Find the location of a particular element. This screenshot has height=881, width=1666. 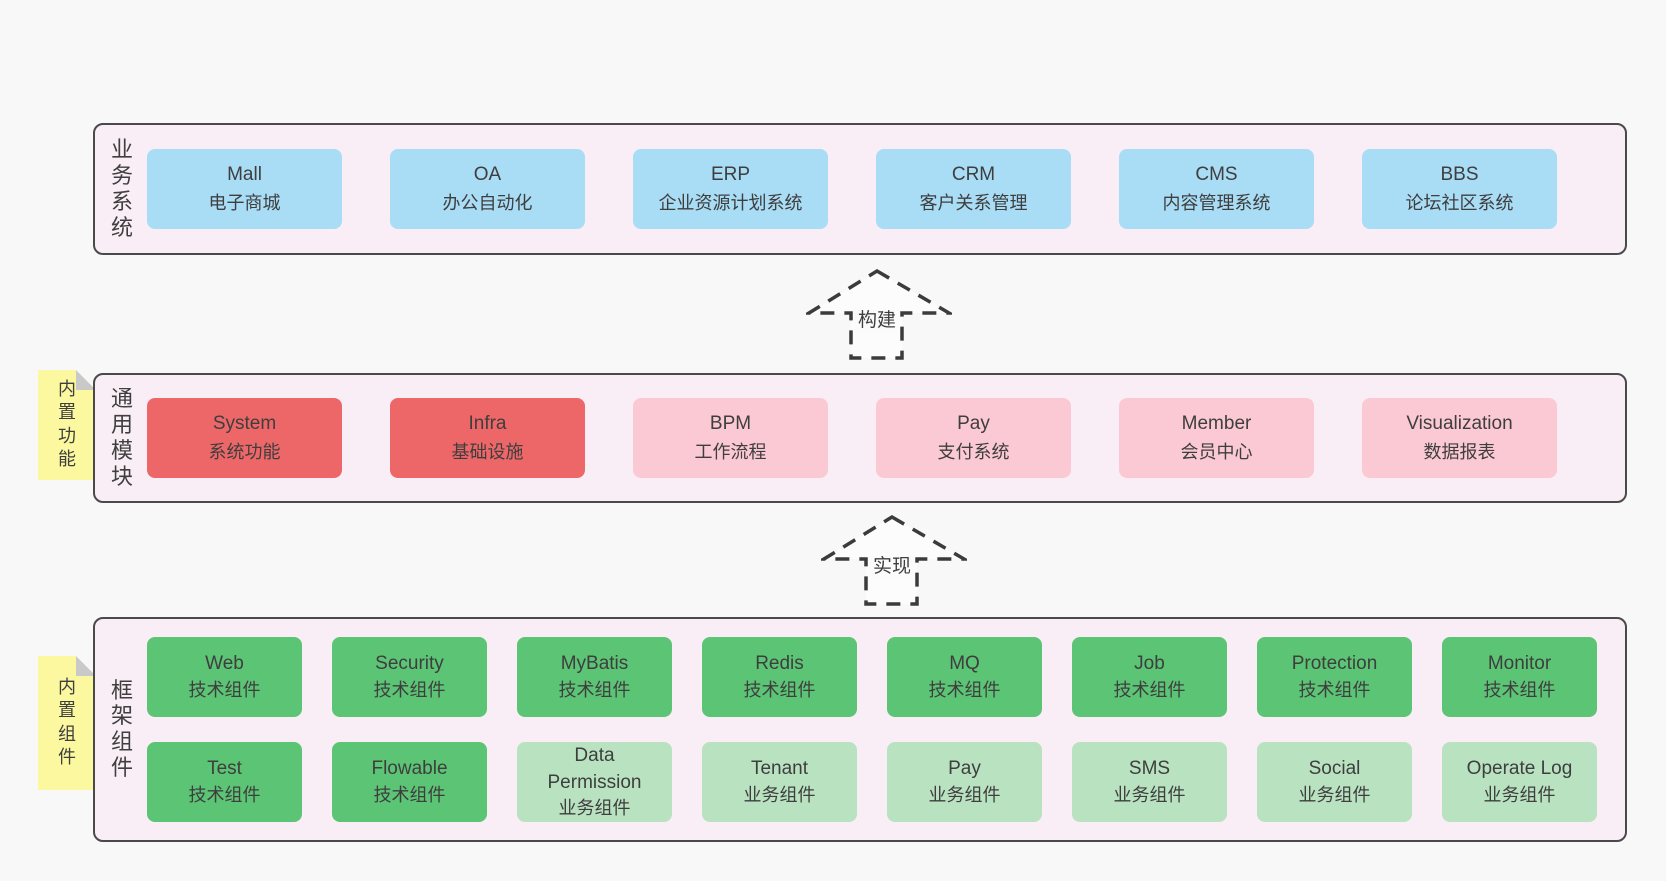

box-name: CRM is located at coordinates (973, 175).